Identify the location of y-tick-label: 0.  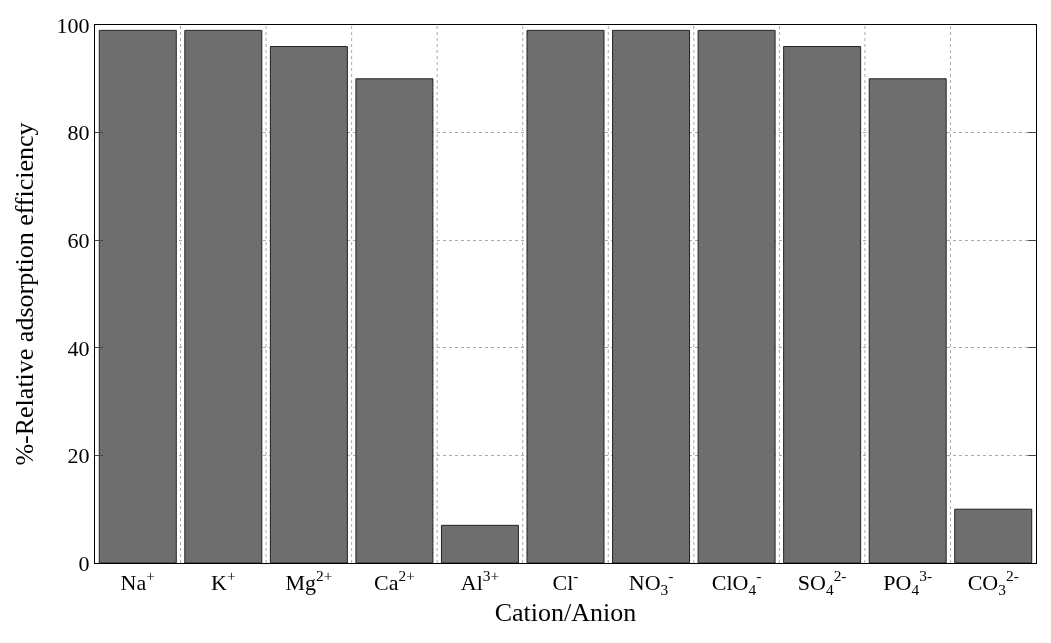
(84, 563).